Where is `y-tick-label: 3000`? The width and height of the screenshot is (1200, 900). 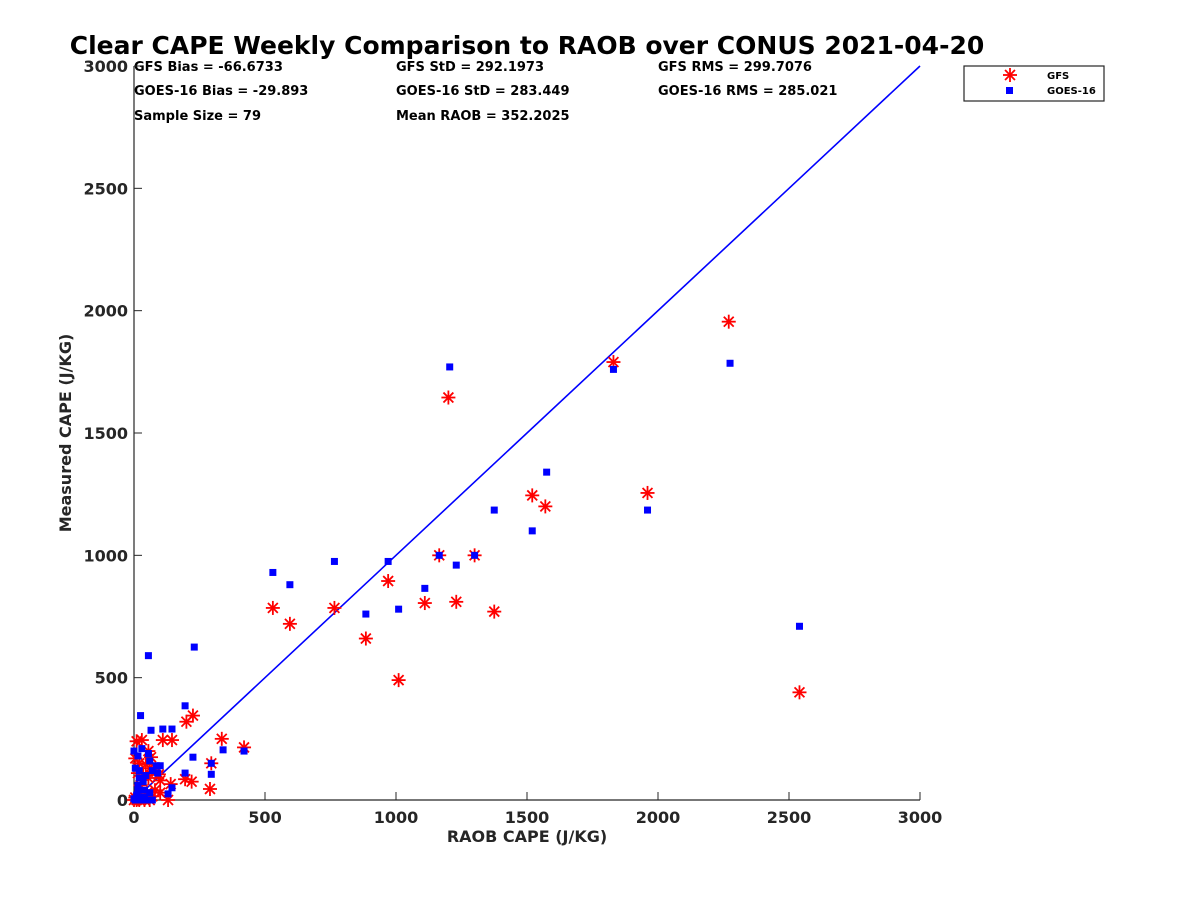 y-tick-label: 3000 is located at coordinates (105, 66).